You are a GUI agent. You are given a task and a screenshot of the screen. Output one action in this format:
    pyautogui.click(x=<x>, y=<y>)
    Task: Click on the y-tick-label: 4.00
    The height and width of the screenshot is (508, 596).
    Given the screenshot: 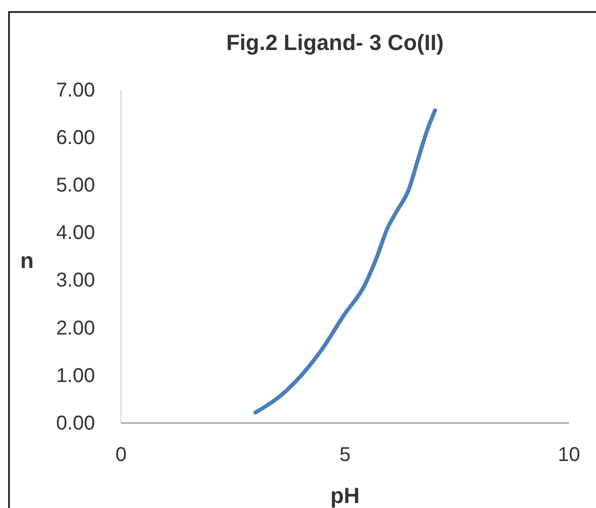 What is the action you would take?
    pyautogui.click(x=75, y=233)
    